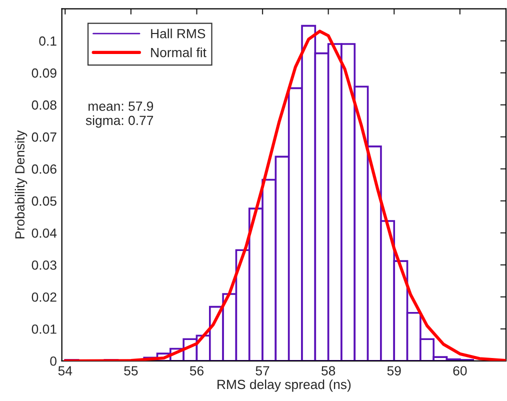  I want to click on y-tick-label: 0.04, so click(44, 233).